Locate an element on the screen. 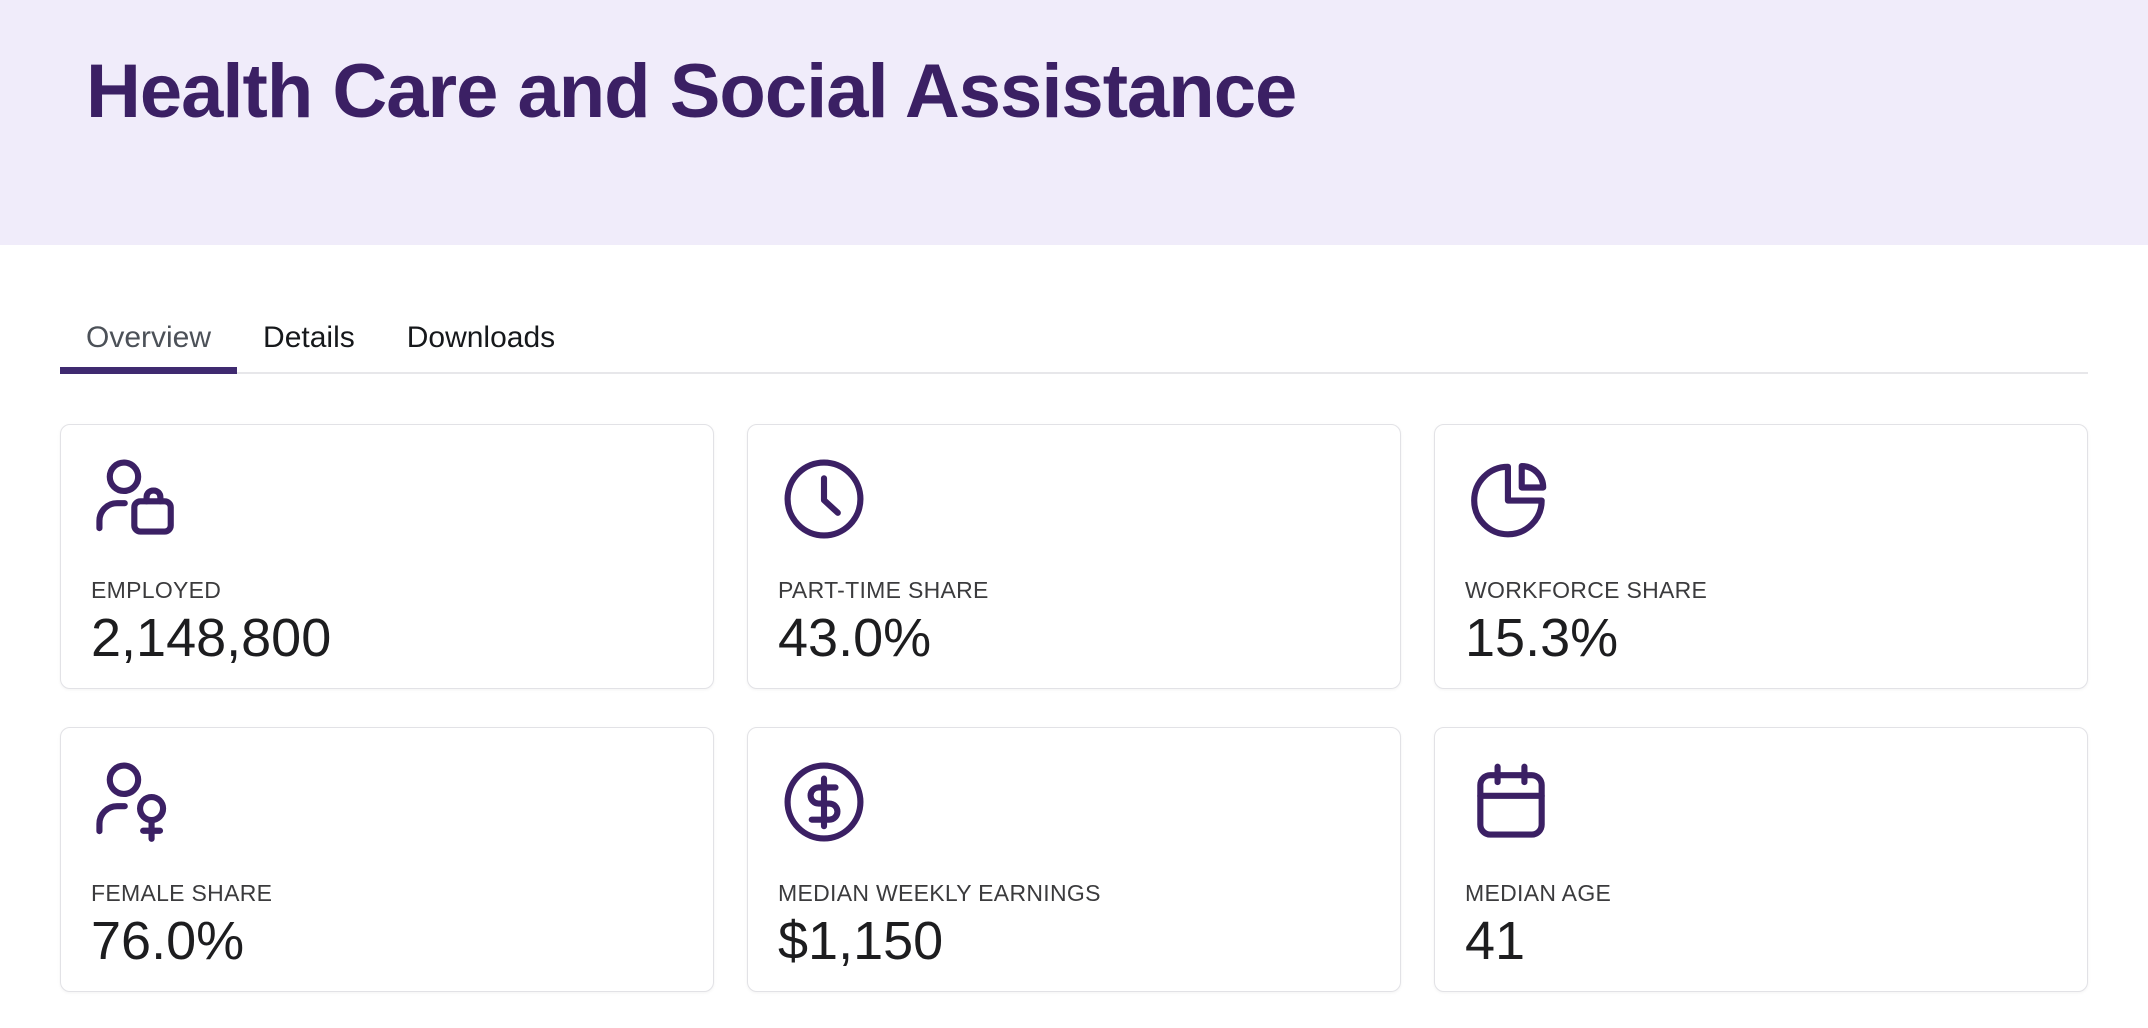 This screenshot has width=2148, height=1028. stat-card-median-weekly-earnings: MEDIAN WEEKLY EARNINGS $1,150 is located at coordinates (1074, 859).